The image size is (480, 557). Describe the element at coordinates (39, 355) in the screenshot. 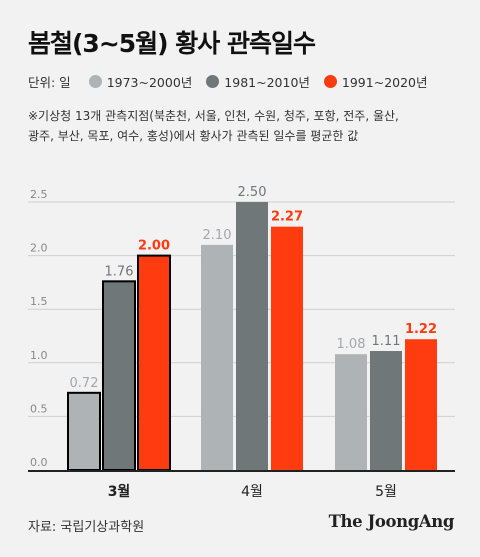

I see `y-tick-label: 1.0` at that location.